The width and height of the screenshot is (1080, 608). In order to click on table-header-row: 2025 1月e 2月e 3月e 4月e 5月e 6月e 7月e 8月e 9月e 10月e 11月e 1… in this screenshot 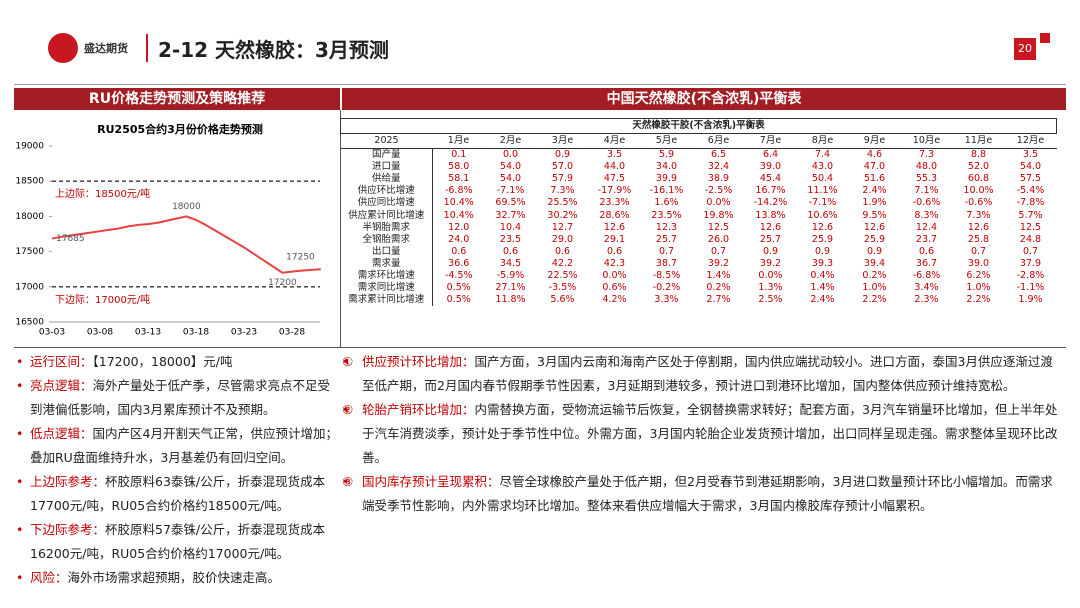, I will do `click(698, 141)`.